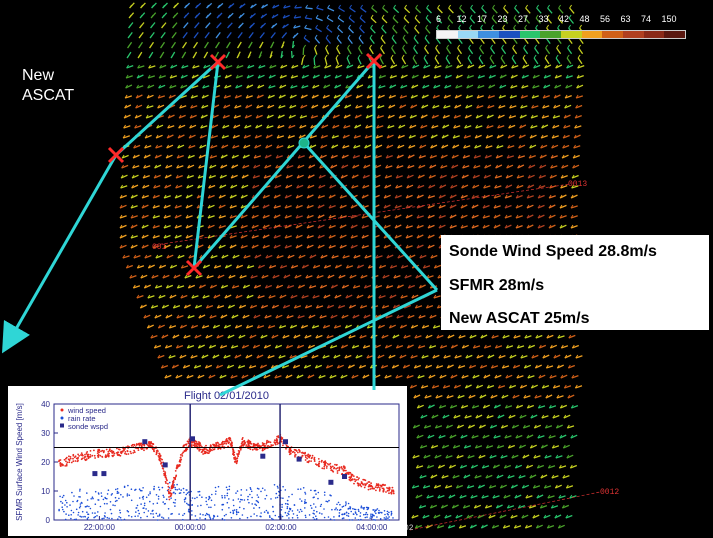 This screenshot has width=713, height=538. What do you see at coordinates (561, 34) in the screenshot?
I see `colorbar` at bounding box center [561, 34].